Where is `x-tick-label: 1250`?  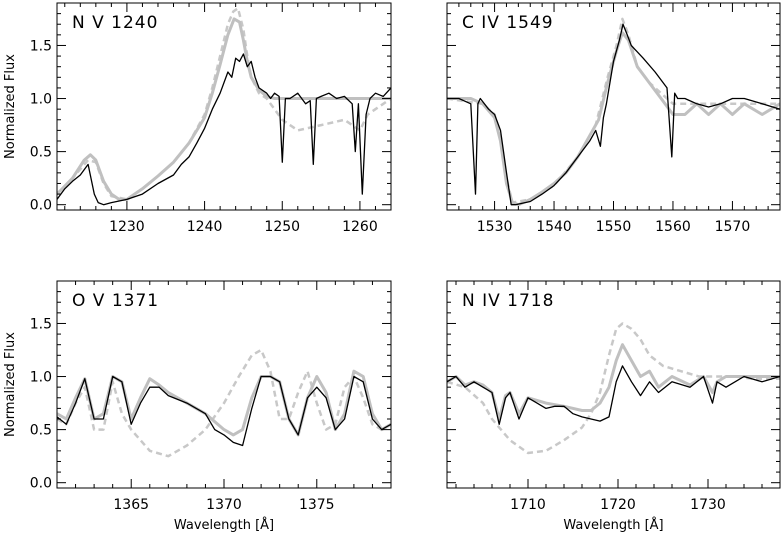
x-tick-label: 1250 is located at coordinates (282, 227).